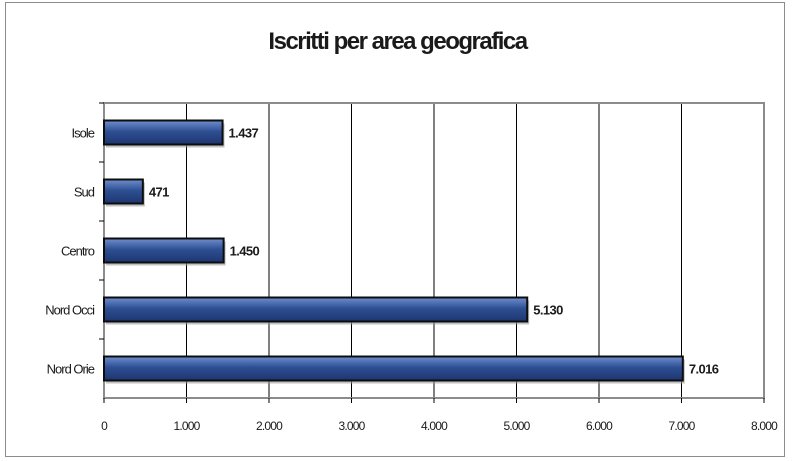  Describe the element at coordinates (186, 426) in the screenshot. I see `x-tick-label: 1.000` at that location.